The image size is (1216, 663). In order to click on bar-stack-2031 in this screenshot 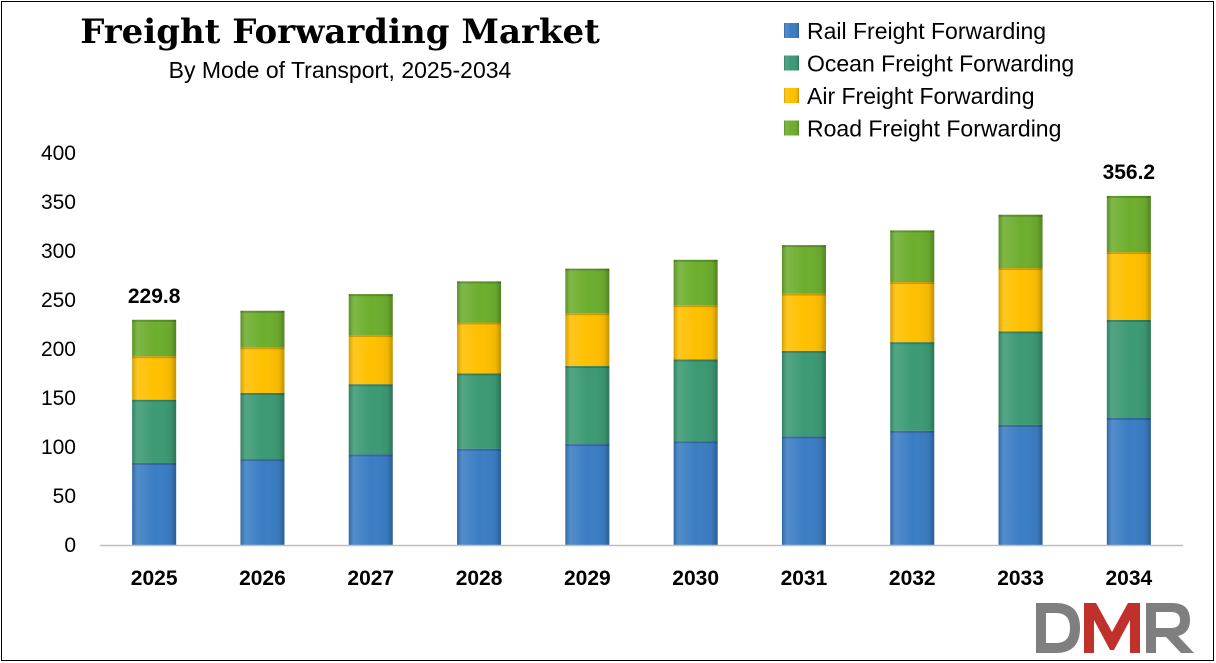, I will do `click(803, 395)`.